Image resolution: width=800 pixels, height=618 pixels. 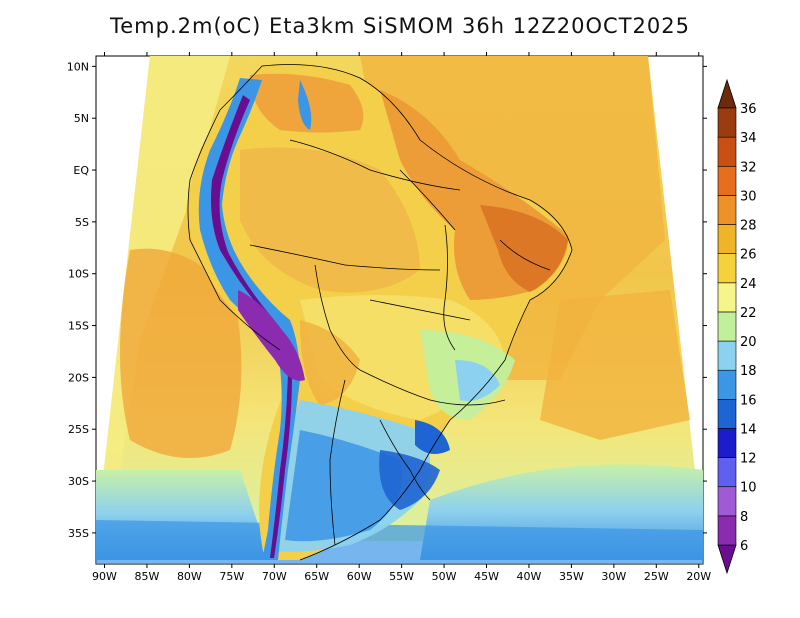 I want to click on colorbar-label: 10, so click(x=748, y=488).